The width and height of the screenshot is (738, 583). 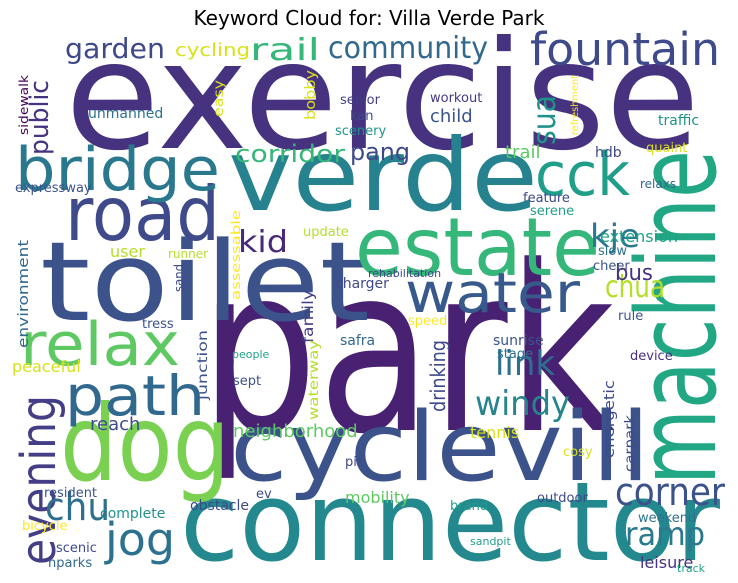 I want to click on word: scenery, so click(x=361, y=131).